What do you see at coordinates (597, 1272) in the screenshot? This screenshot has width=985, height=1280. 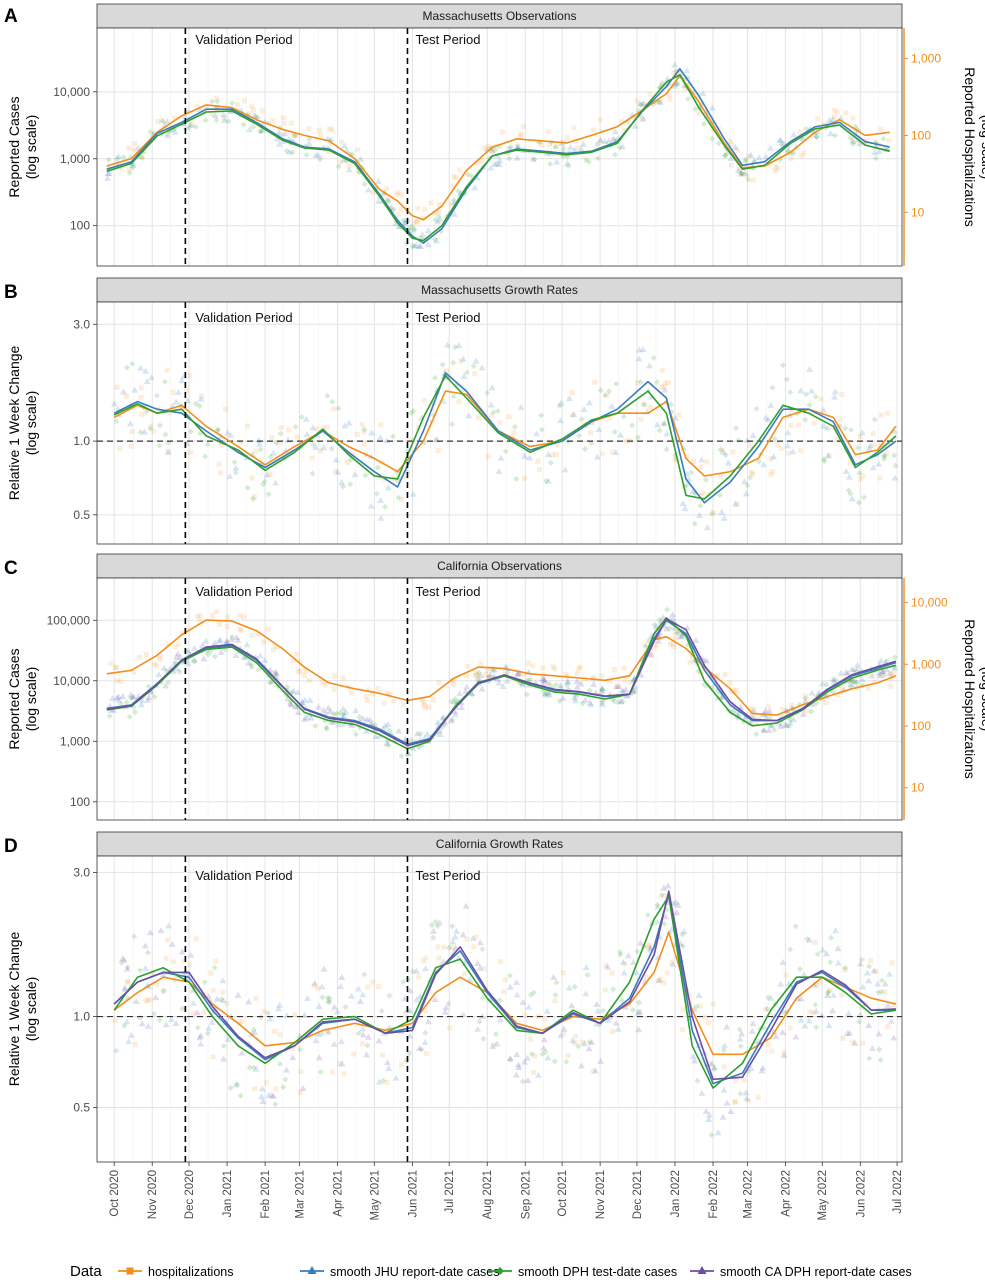 I see `legend-label: smooth DPH test-date cases` at bounding box center [597, 1272].